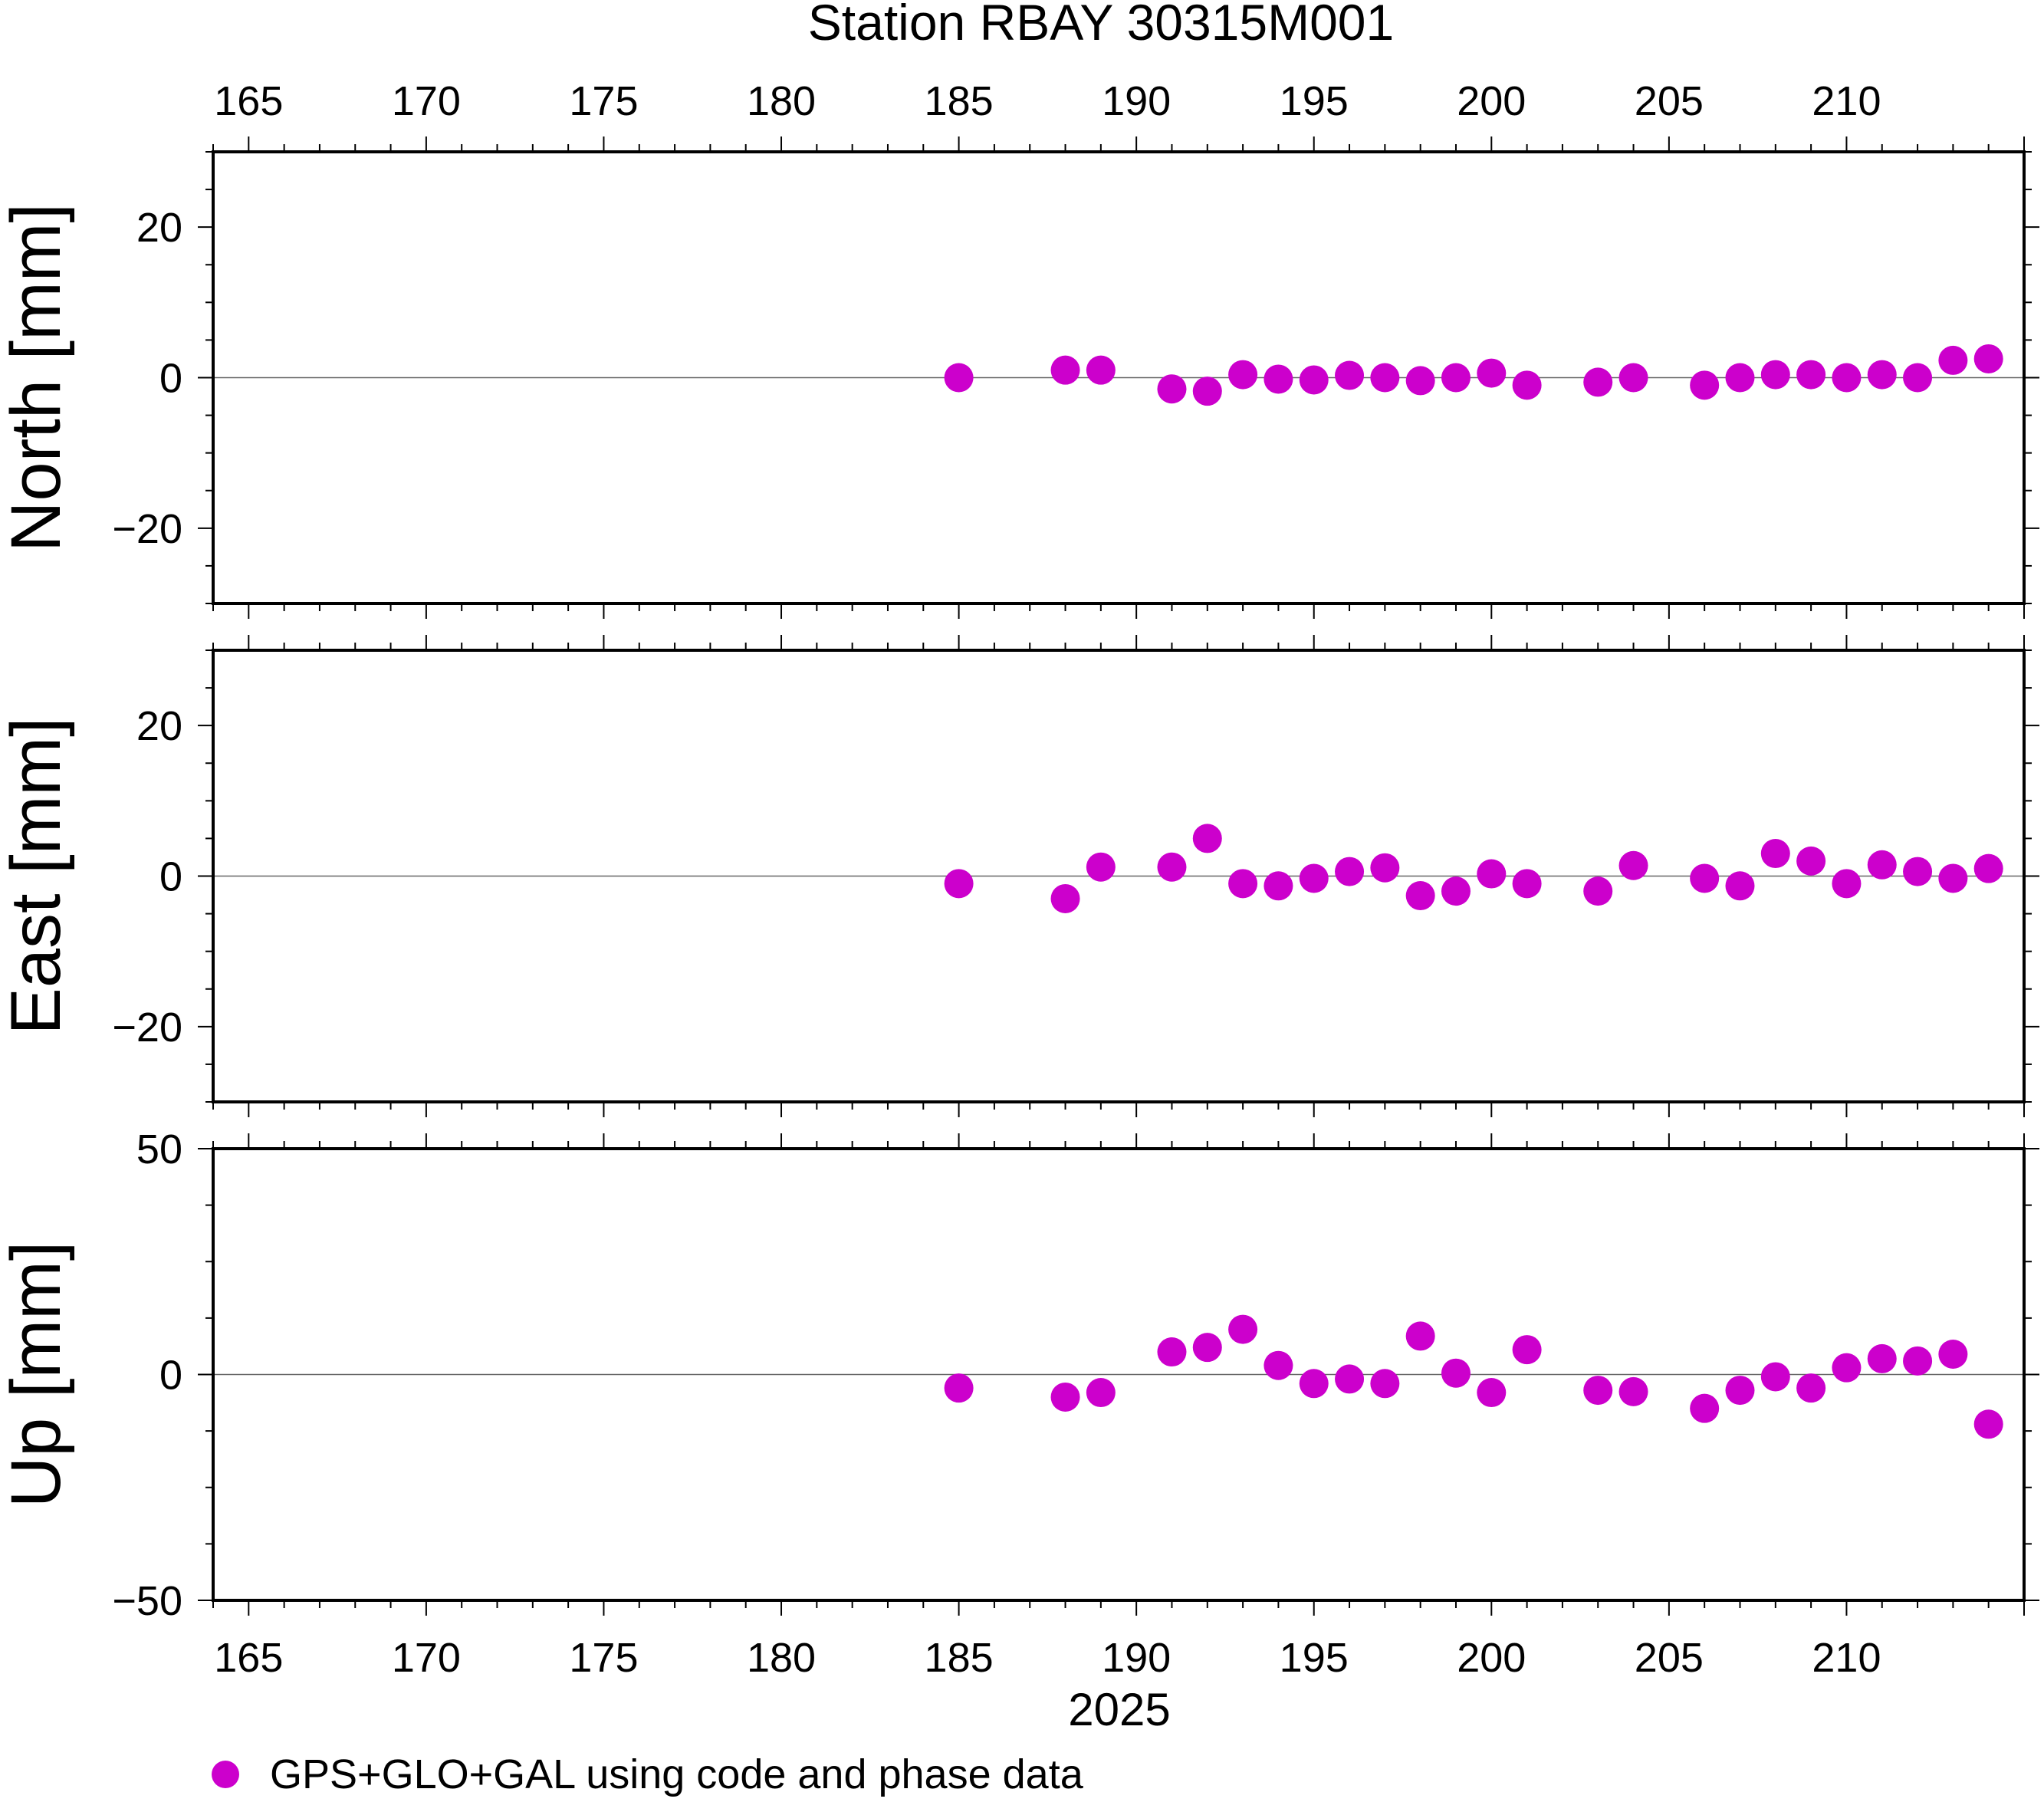  I want to click on up-ytick-label: −50, so click(147, 1601).